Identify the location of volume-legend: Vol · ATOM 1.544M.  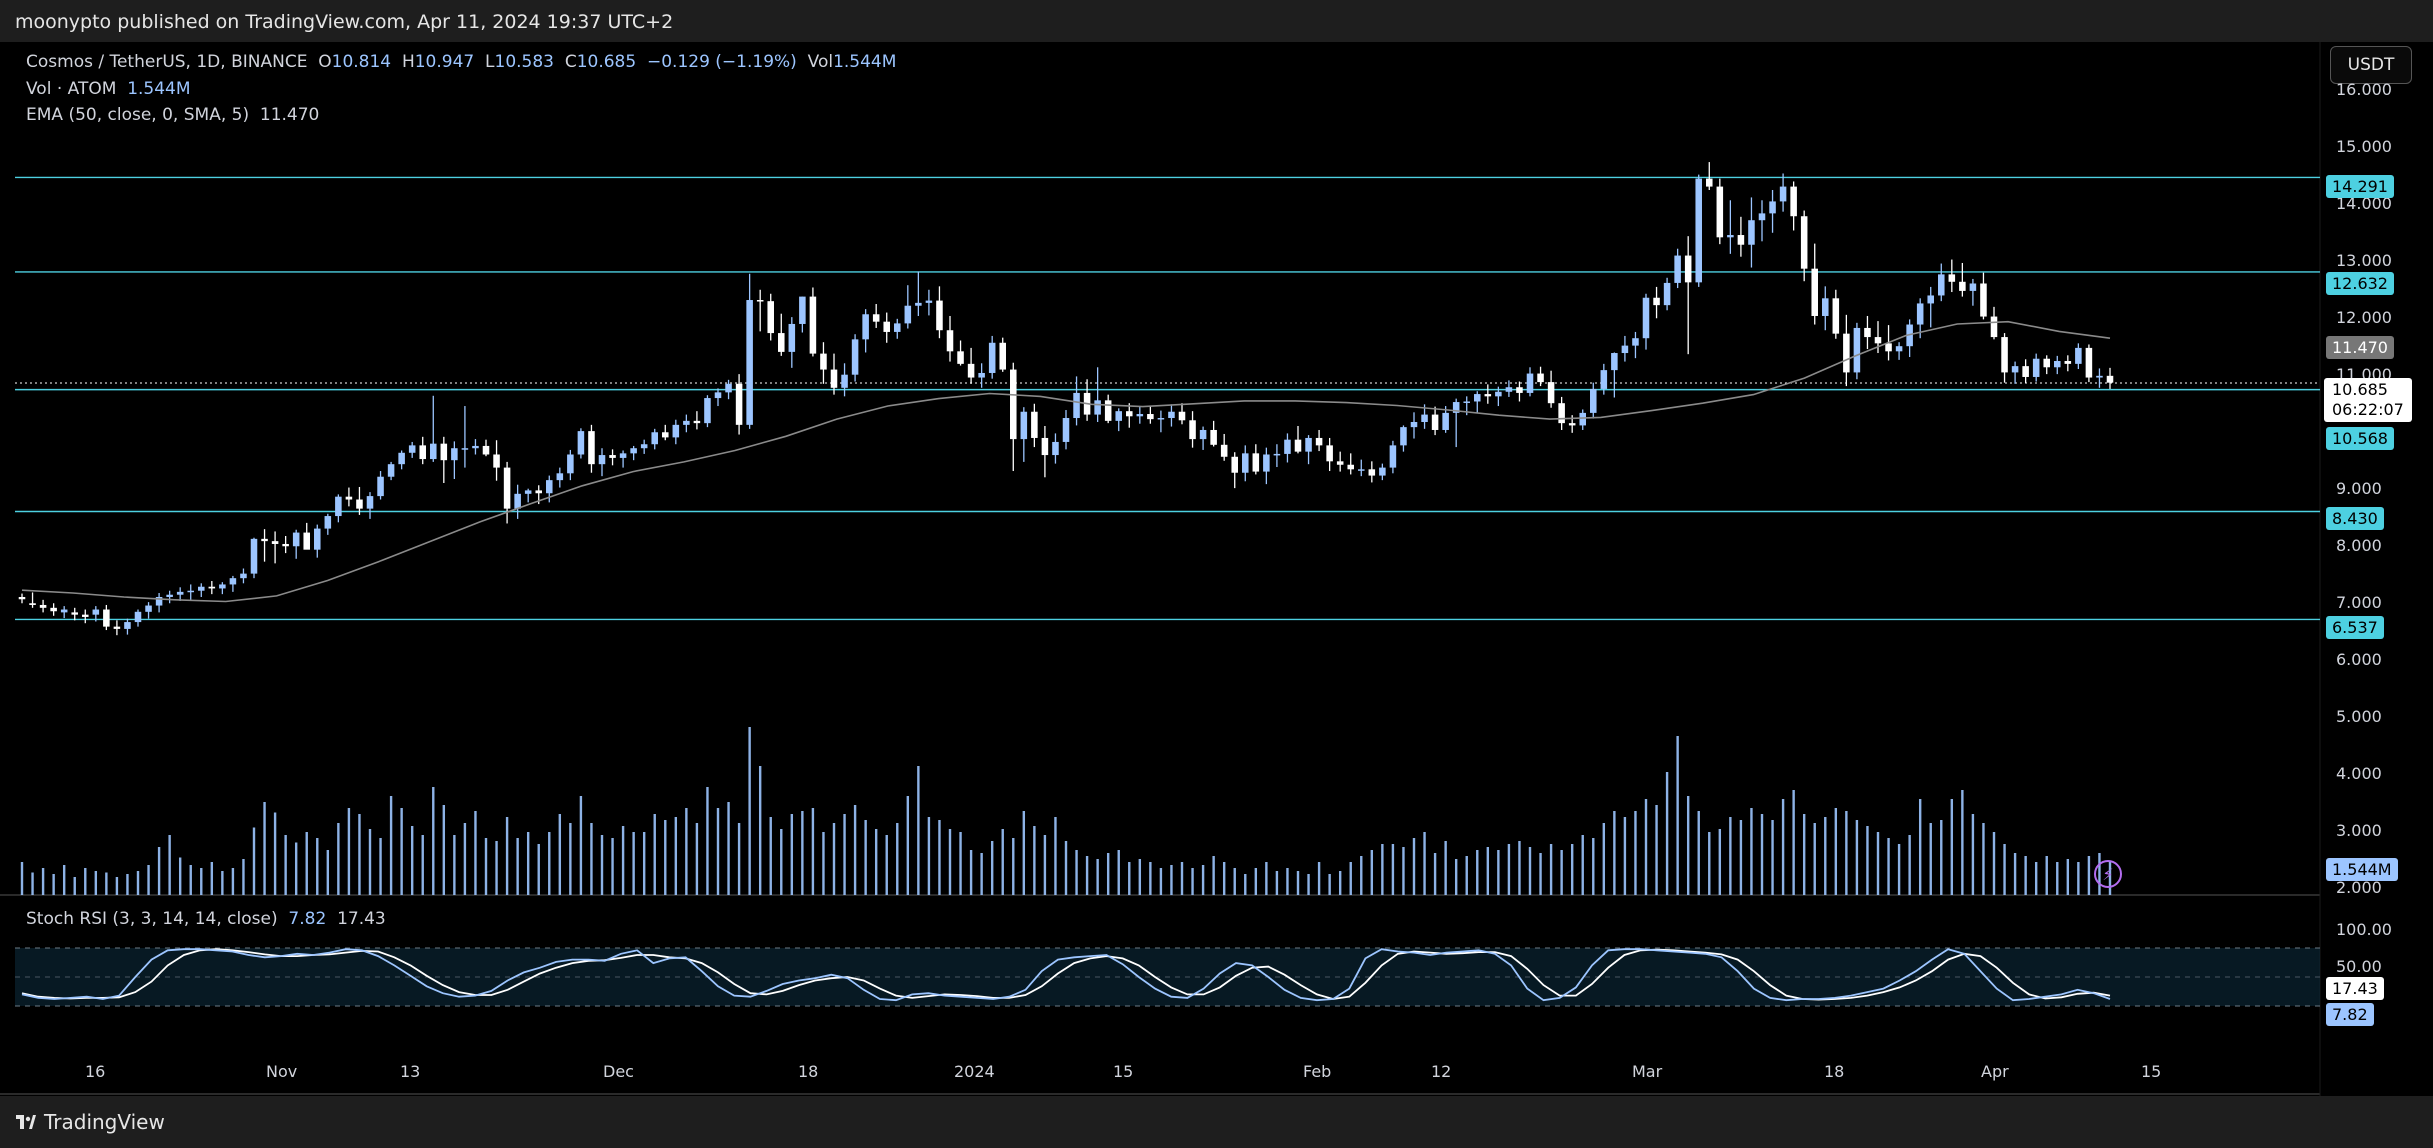
(108, 89).